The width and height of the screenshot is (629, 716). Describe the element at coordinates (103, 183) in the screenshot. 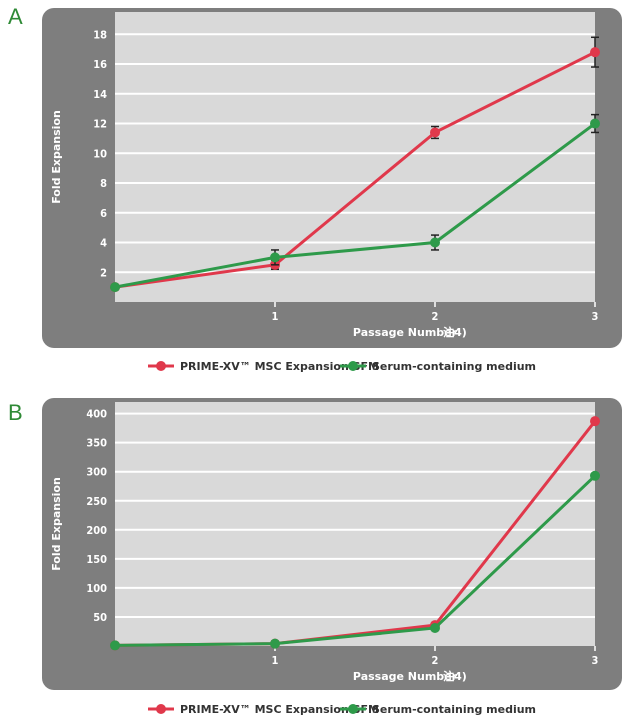

I see `y-tick-label: 8` at that location.